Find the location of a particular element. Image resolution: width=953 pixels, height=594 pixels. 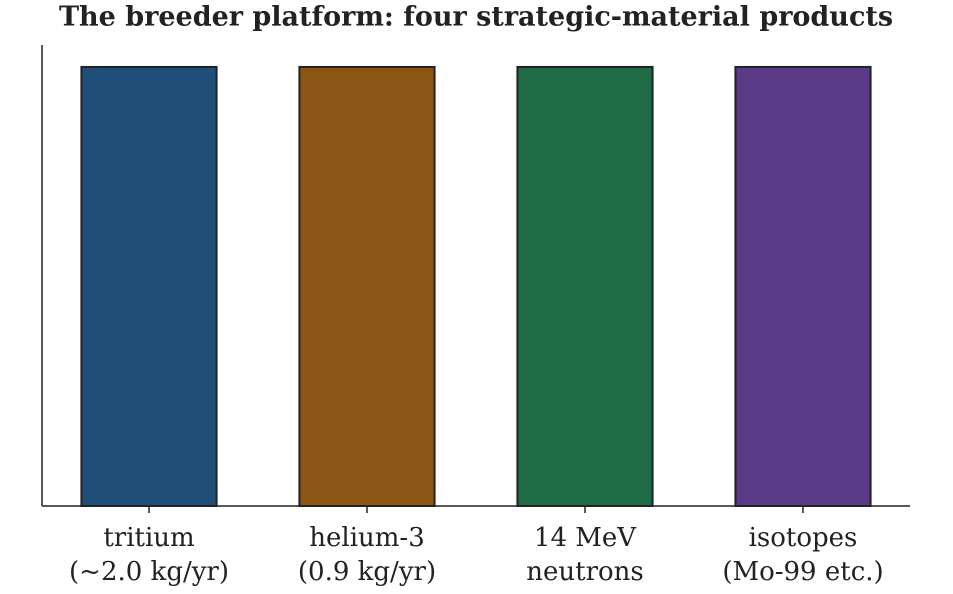

x-tick-label: (~2.0 kg/yr) is located at coordinates (149, 572).